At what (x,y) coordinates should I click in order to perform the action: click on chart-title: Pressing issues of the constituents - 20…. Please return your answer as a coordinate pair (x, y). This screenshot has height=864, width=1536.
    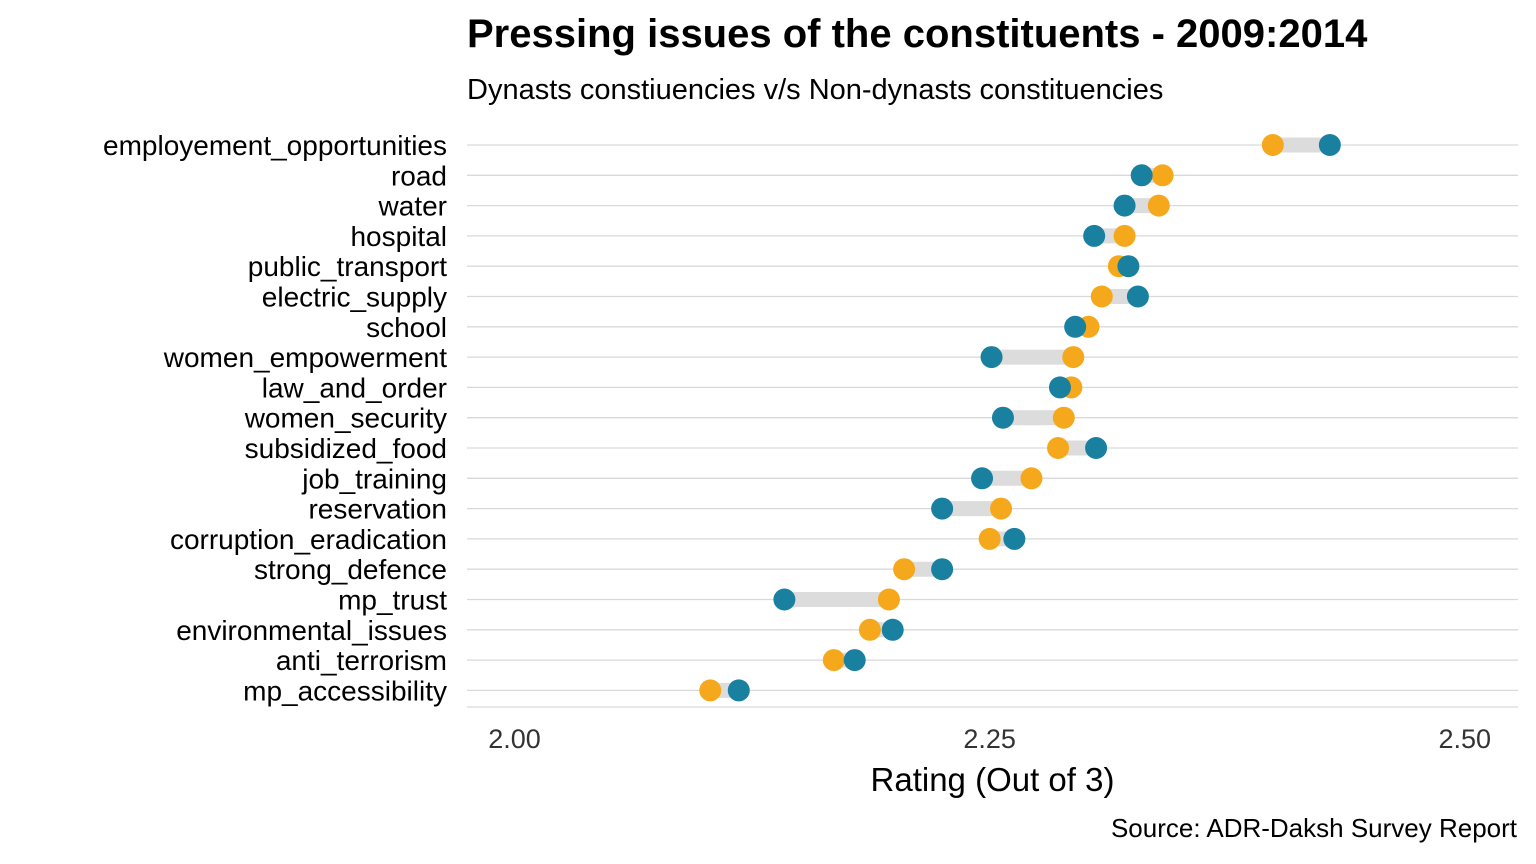
    Looking at the image, I should click on (917, 34).